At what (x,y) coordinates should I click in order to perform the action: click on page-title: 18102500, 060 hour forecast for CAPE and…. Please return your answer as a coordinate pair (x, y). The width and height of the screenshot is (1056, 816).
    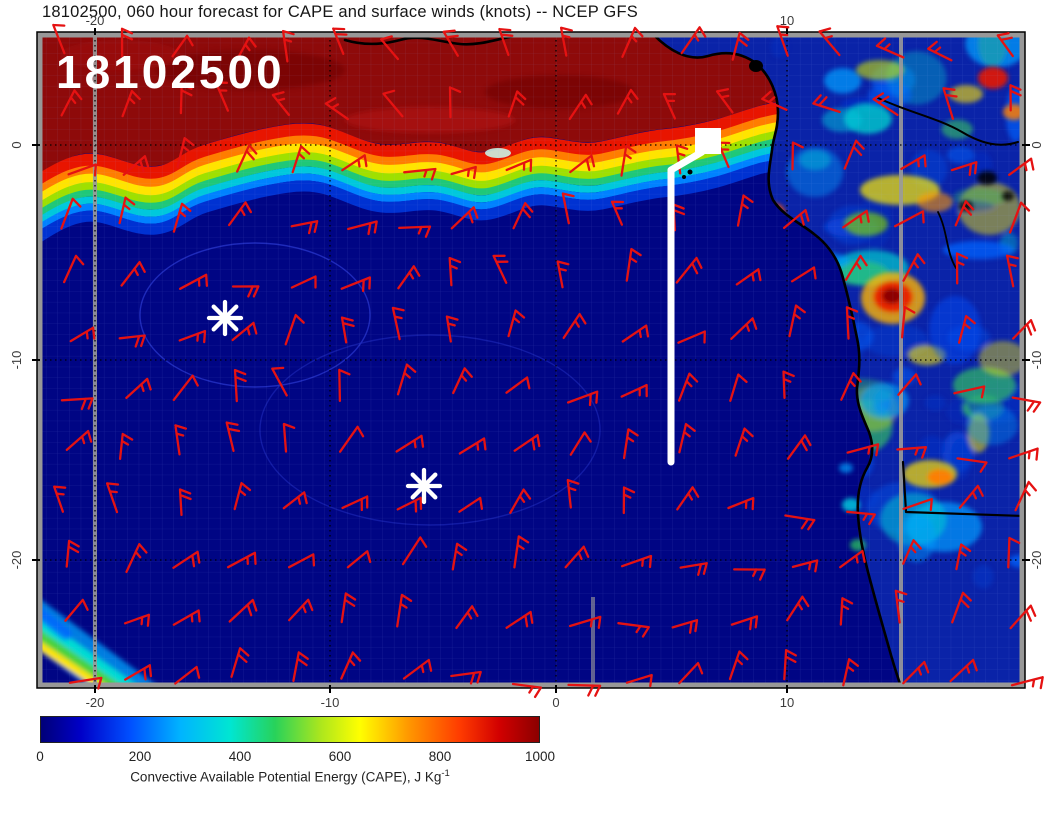
    Looking at the image, I should click on (340, 12).